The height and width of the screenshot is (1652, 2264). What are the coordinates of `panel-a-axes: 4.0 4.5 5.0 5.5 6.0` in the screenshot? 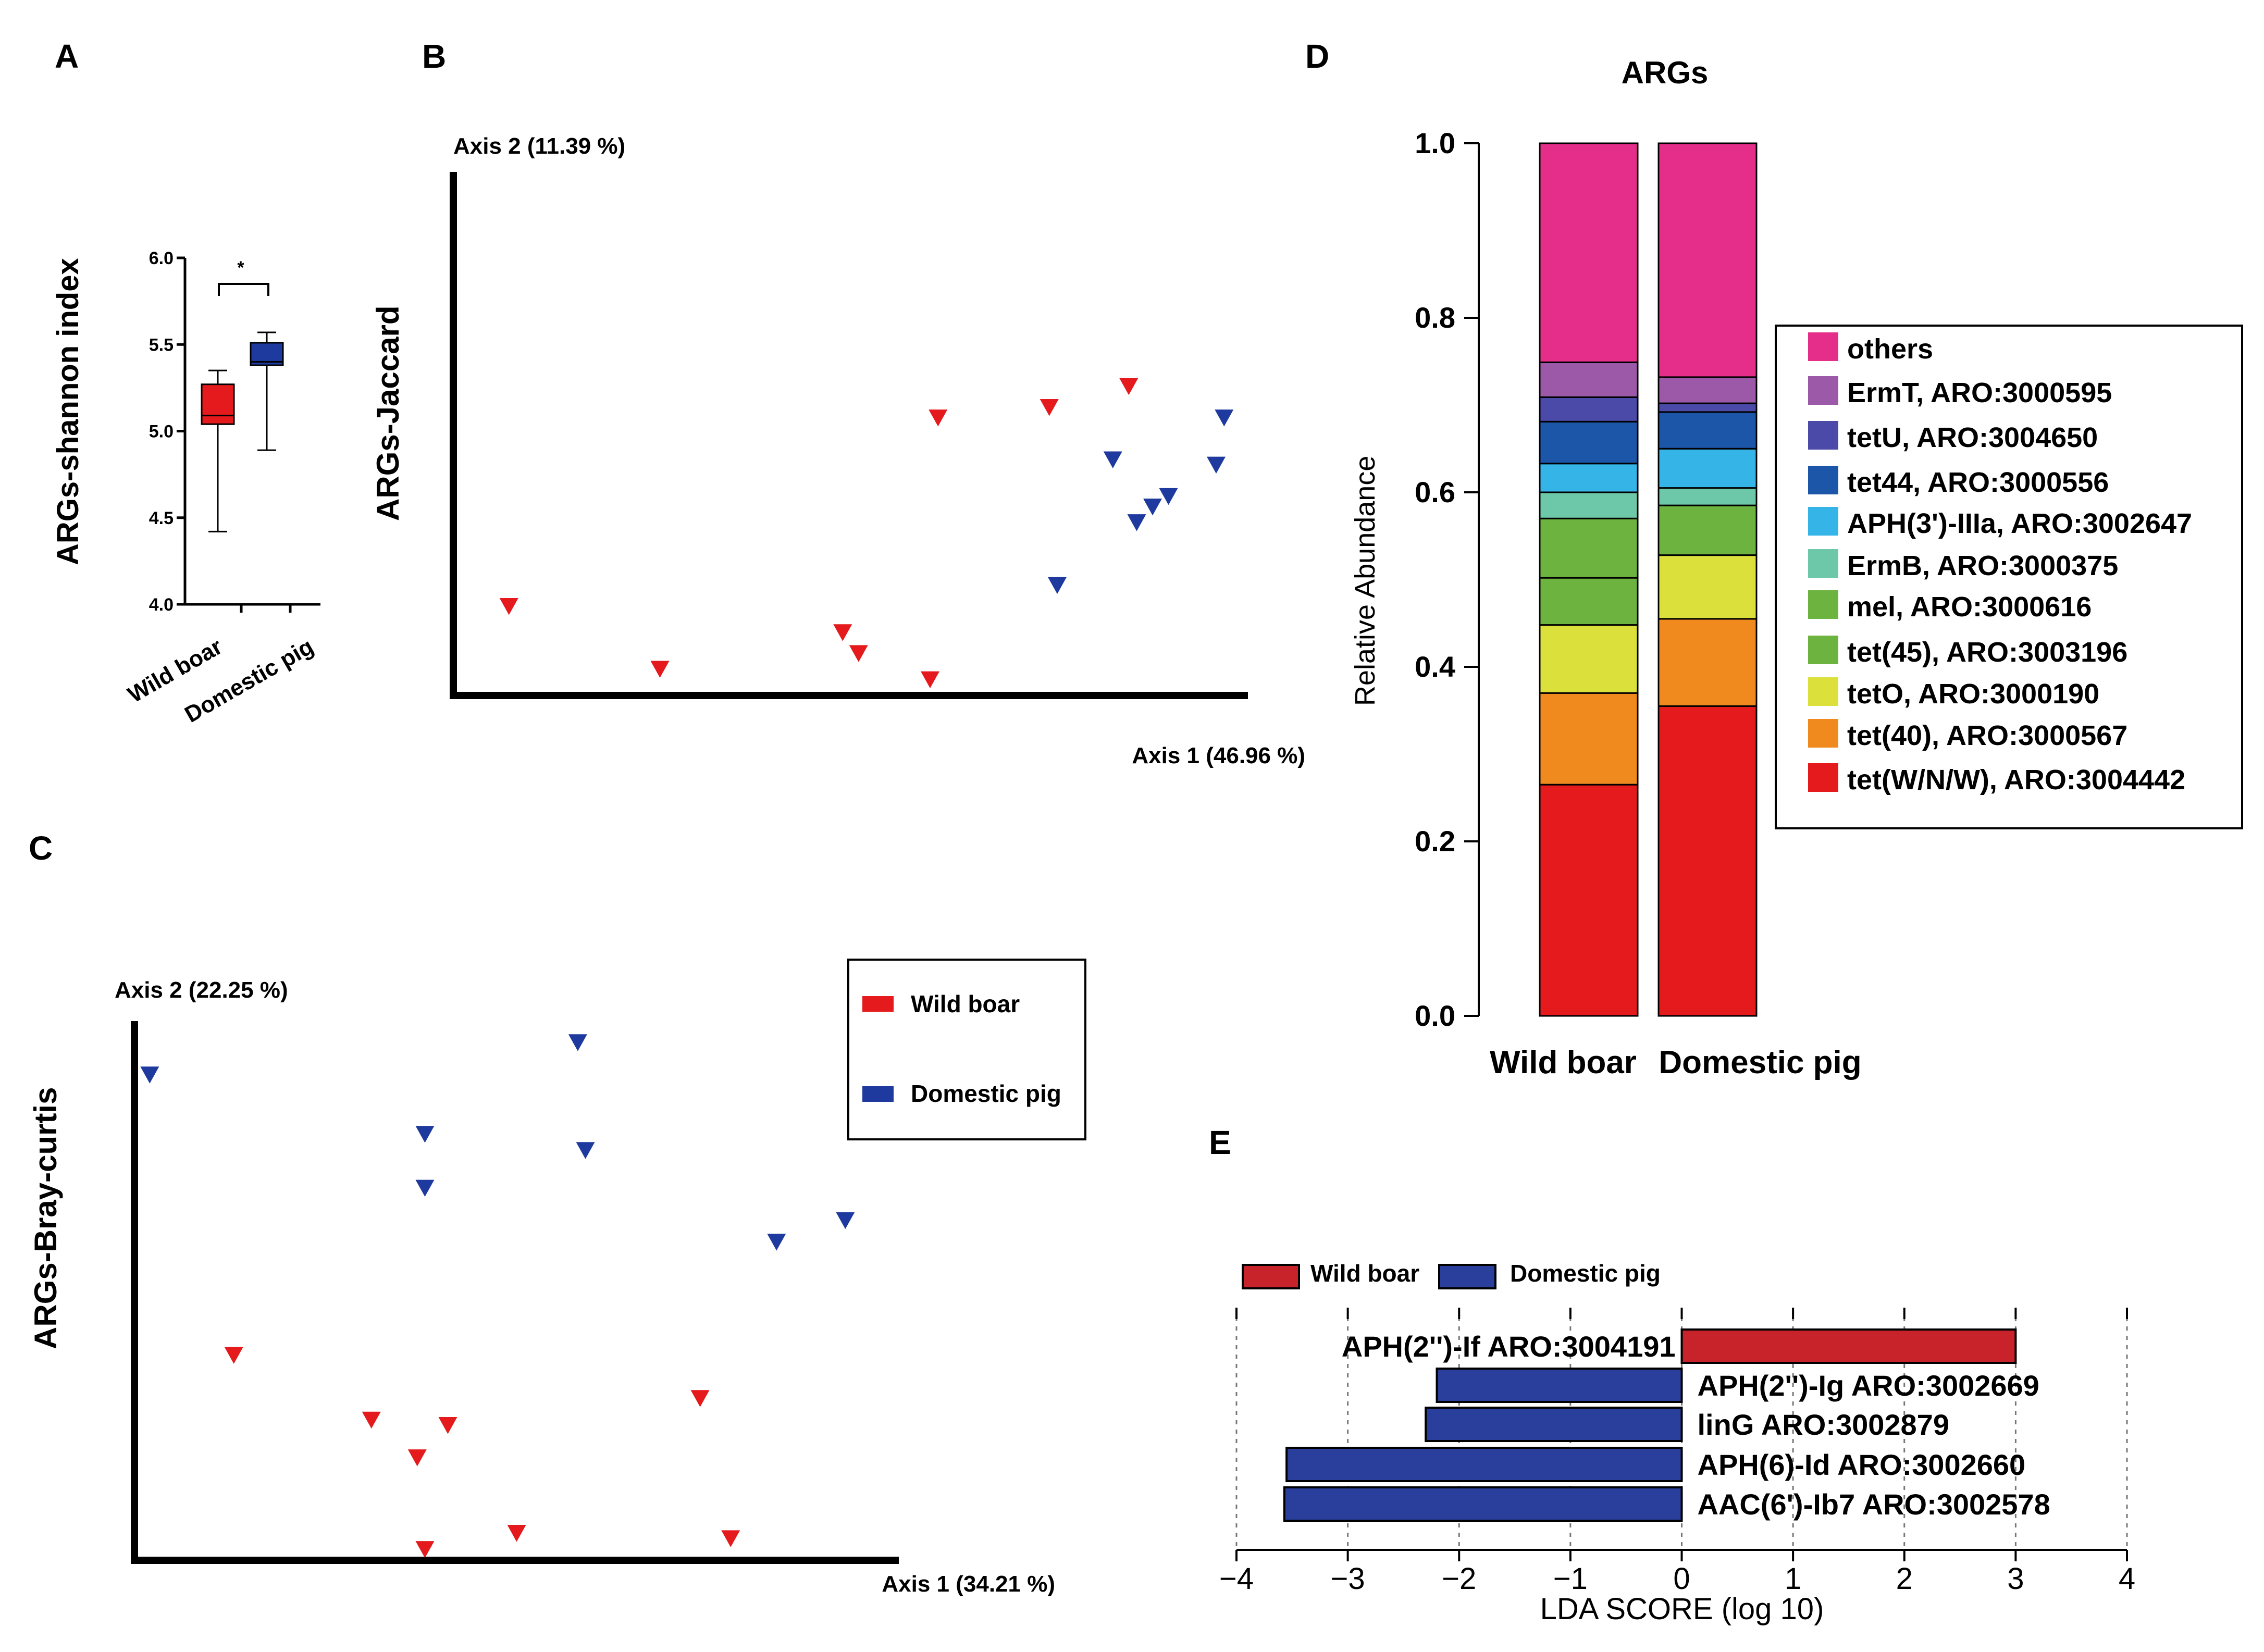 It's located at (234, 432).